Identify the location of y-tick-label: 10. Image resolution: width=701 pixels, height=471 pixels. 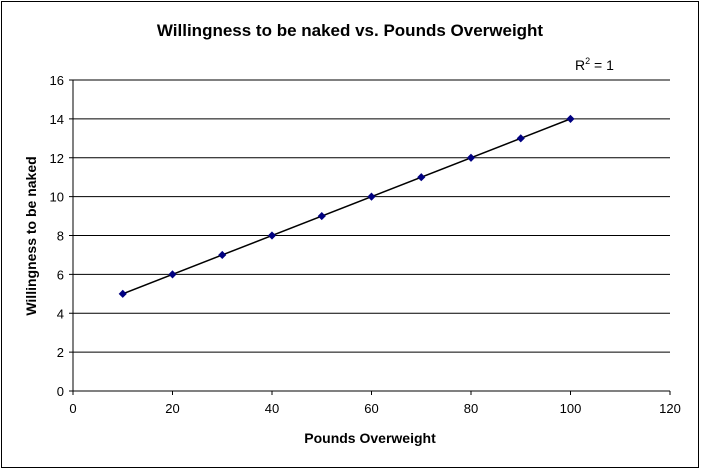
(57, 197).